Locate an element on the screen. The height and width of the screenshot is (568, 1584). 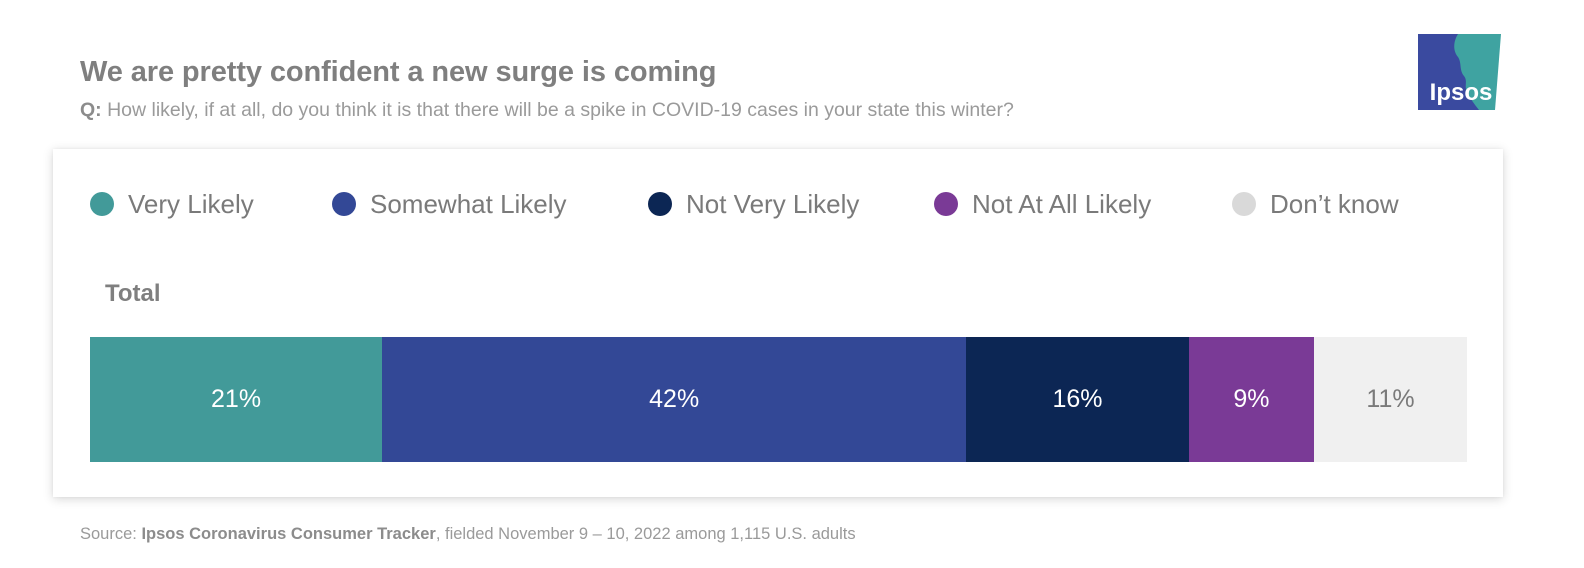
legend-item-dont-know: Don’t know is located at coordinates (1315, 204).